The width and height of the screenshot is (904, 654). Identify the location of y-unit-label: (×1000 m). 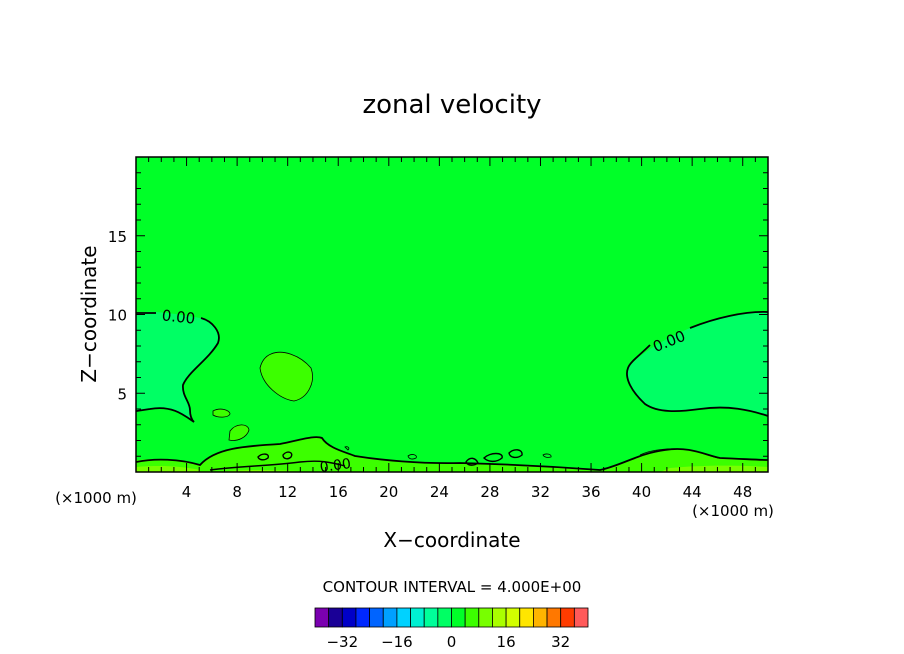
(96, 498).